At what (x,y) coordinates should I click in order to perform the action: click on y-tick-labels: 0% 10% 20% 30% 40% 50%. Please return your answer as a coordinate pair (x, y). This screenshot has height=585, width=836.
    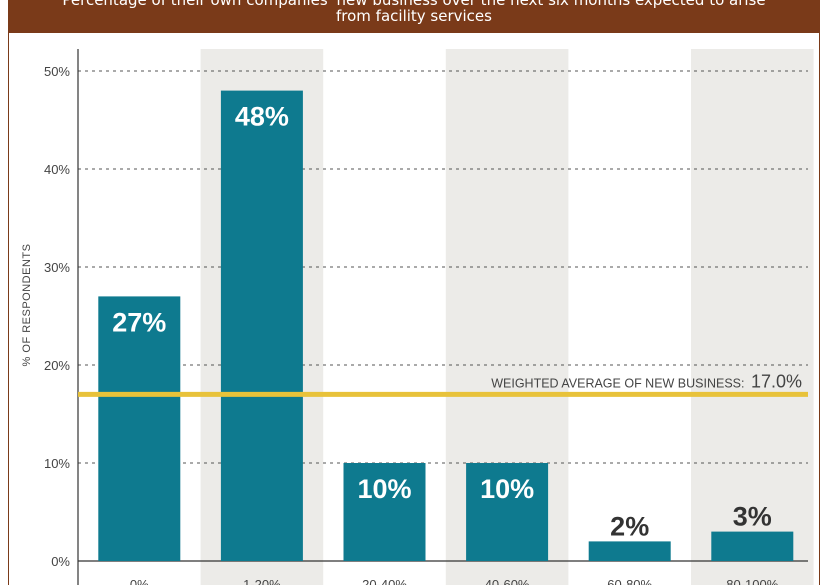
    Looking at the image, I should click on (57, 316).